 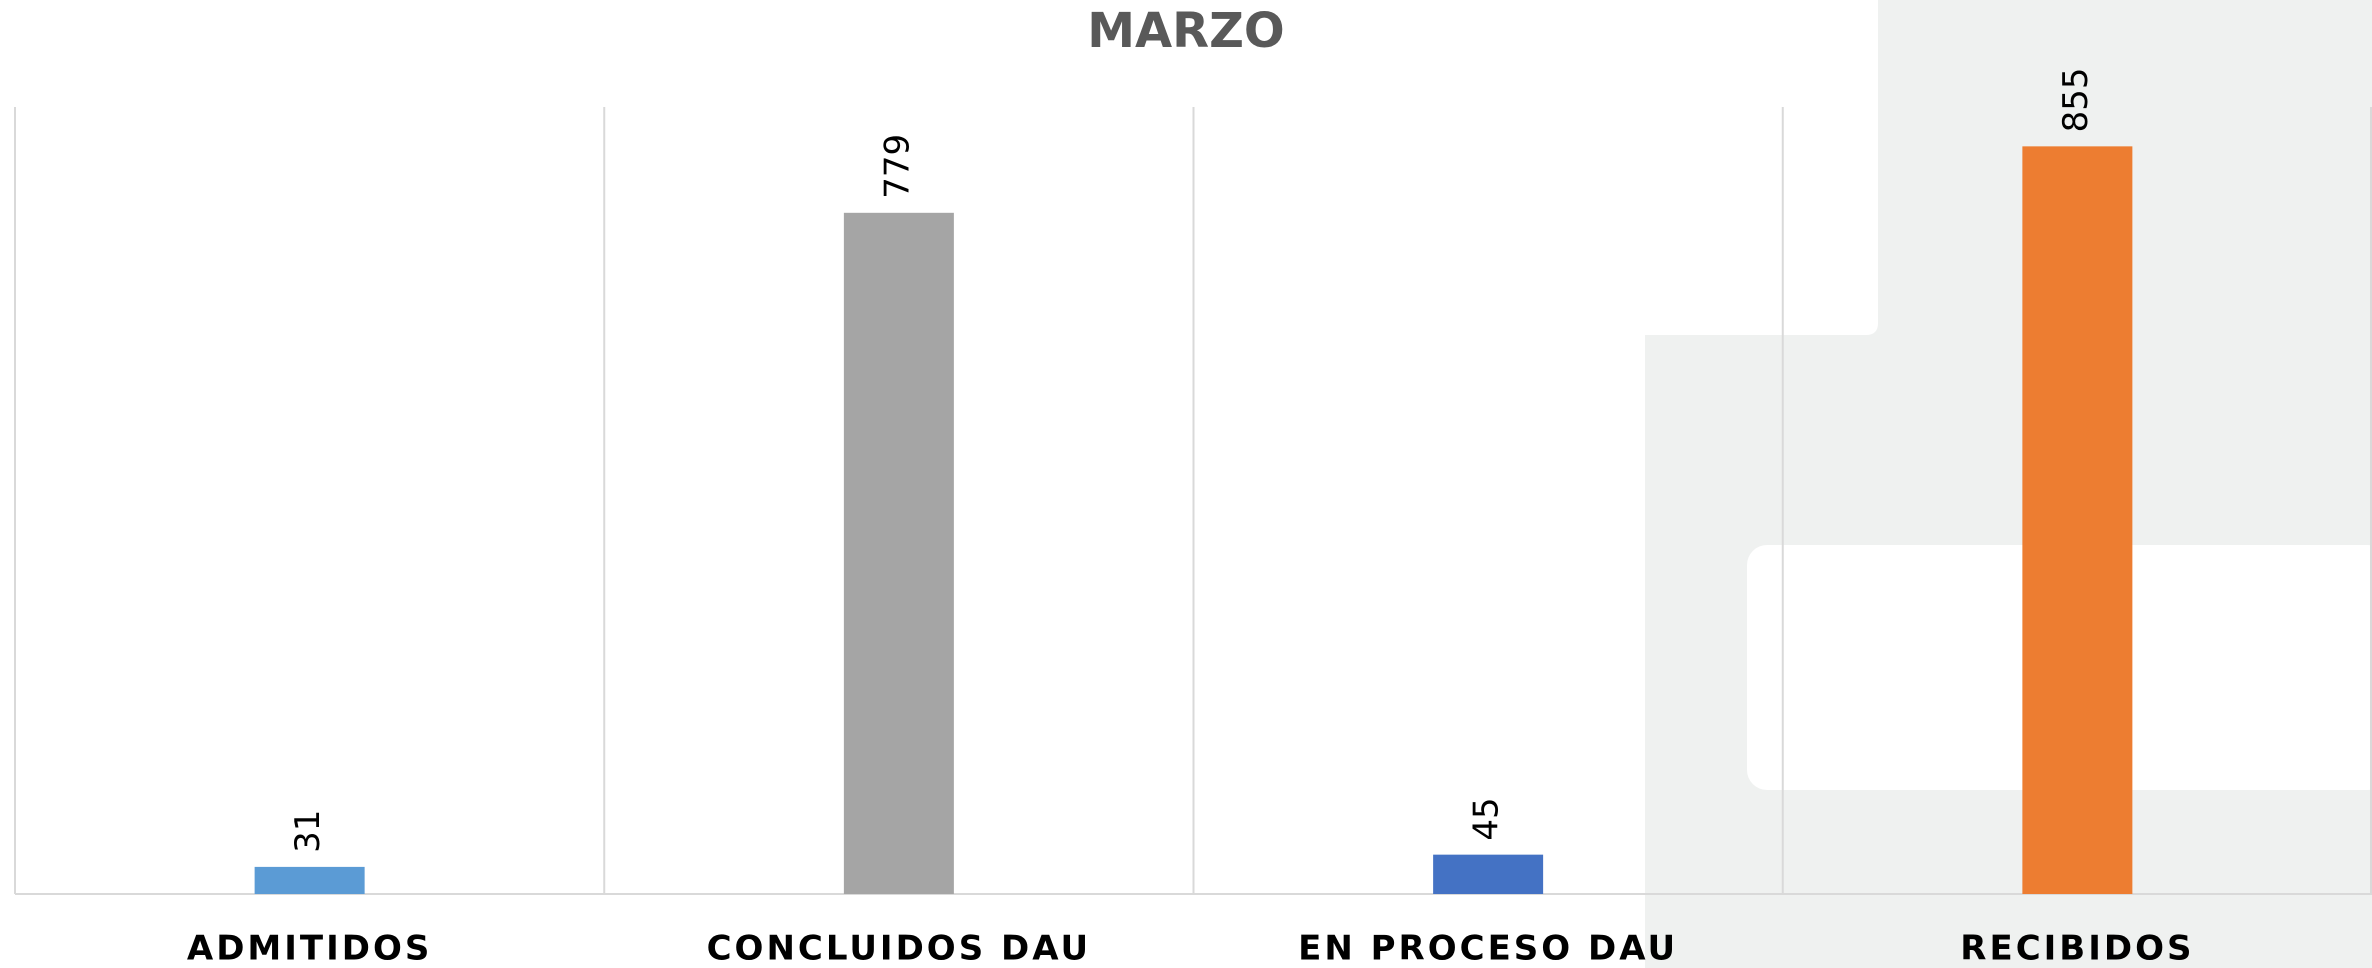 What do you see at coordinates (1761, 167) in the screenshot?
I see `background-cutout` at bounding box center [1761, 167].